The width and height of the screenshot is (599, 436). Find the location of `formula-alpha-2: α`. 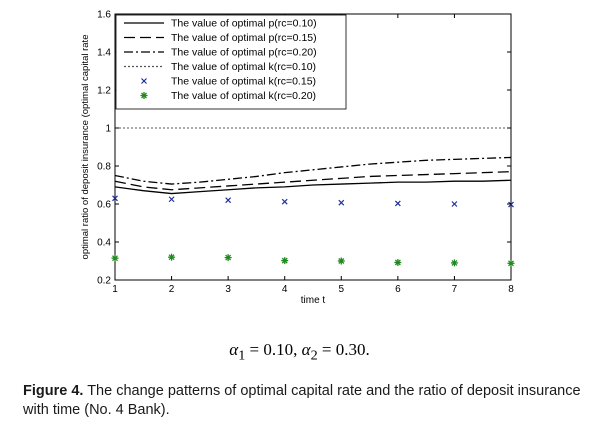

formula-alpha-2: α is located at coordinates (306, 349).